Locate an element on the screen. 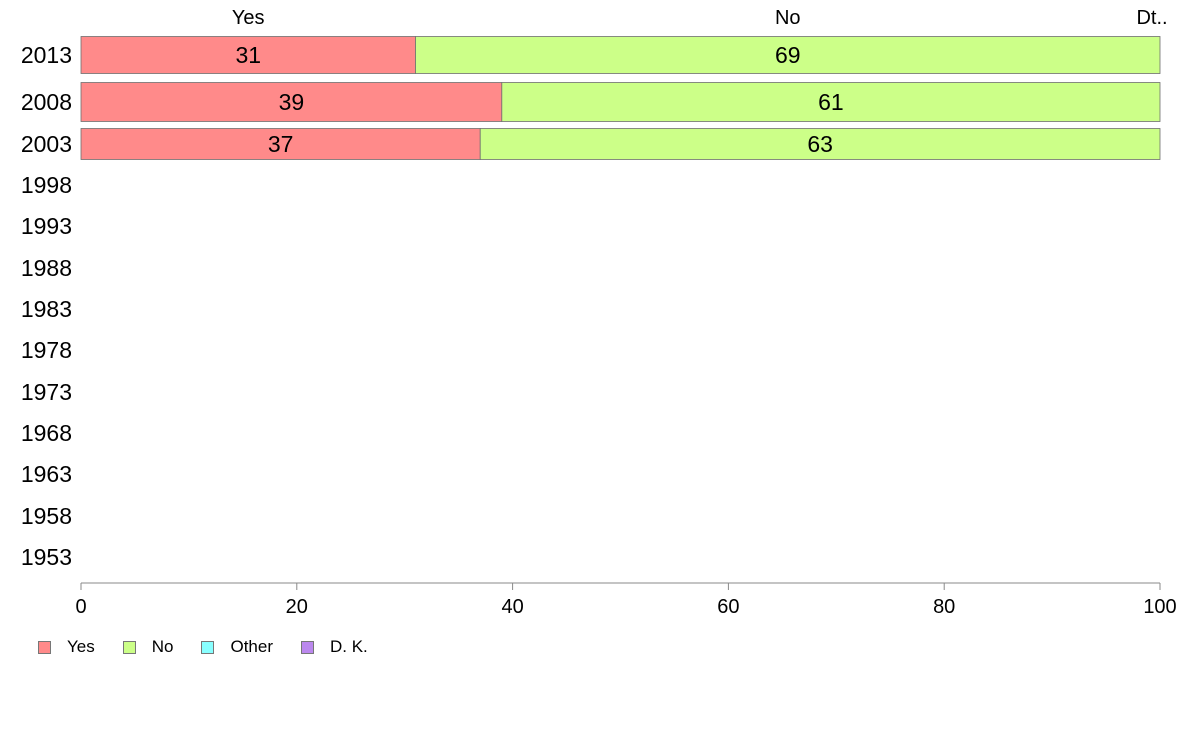  bar-label-no-2013: 69 is located at coordinates (788, 55).